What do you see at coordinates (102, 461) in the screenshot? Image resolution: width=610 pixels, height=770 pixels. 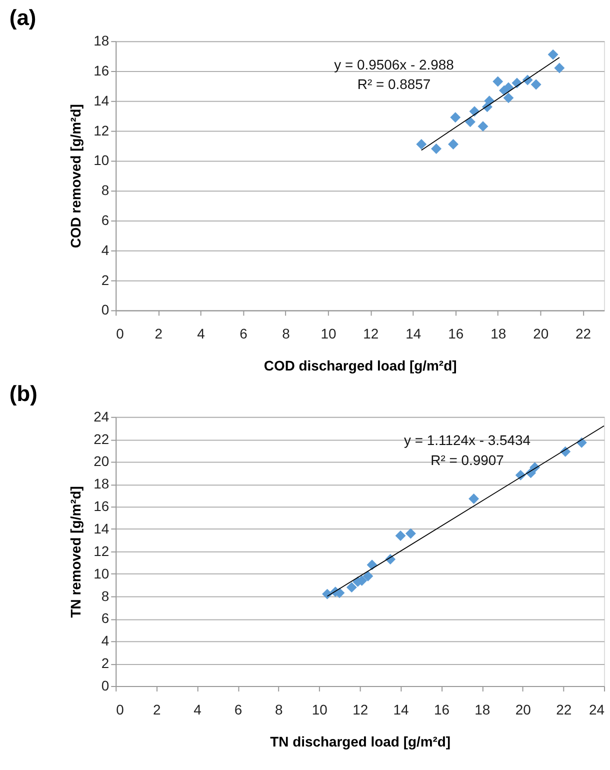 I see `y-tick-label: 20` at bounding box center [102, 461].